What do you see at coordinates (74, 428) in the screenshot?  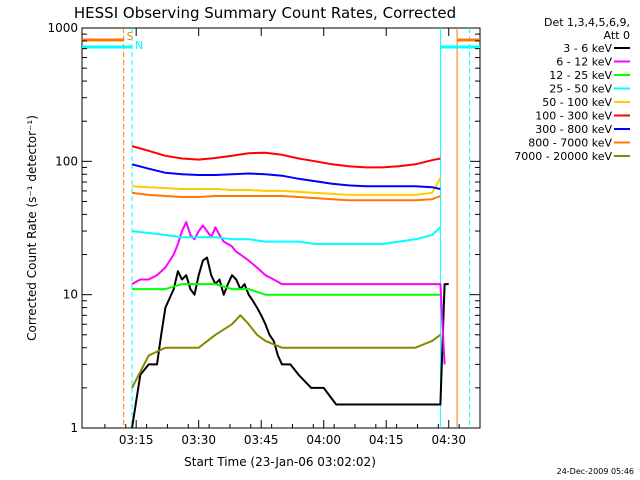 I see `y-tick-label: 1` at bounding box center [74, 428].